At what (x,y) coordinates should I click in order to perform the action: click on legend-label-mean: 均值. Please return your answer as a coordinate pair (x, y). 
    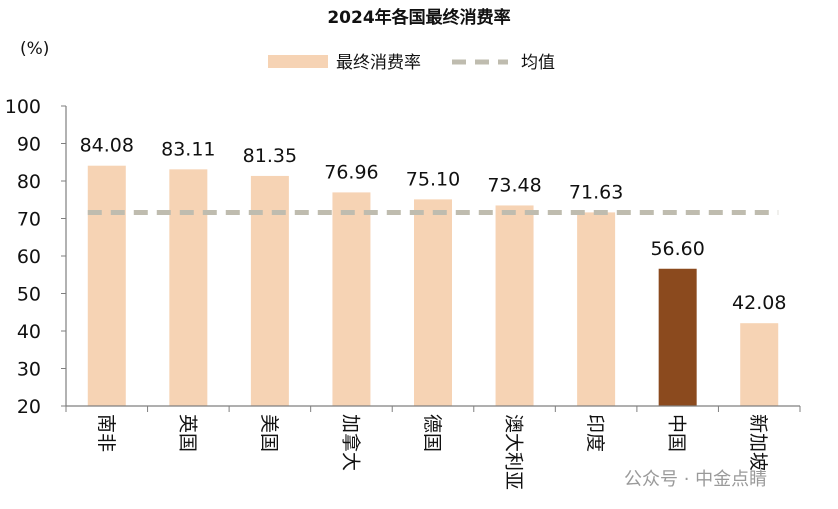
    Looking at the image, I should click on (538, 63).